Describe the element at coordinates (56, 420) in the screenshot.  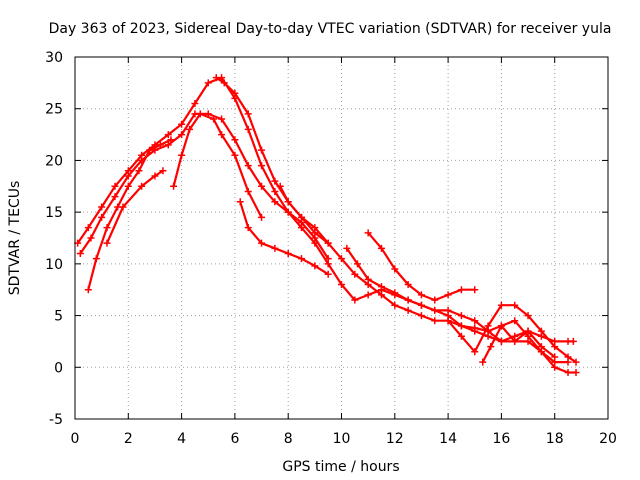
I see `y-tick-label: -5` at that location.